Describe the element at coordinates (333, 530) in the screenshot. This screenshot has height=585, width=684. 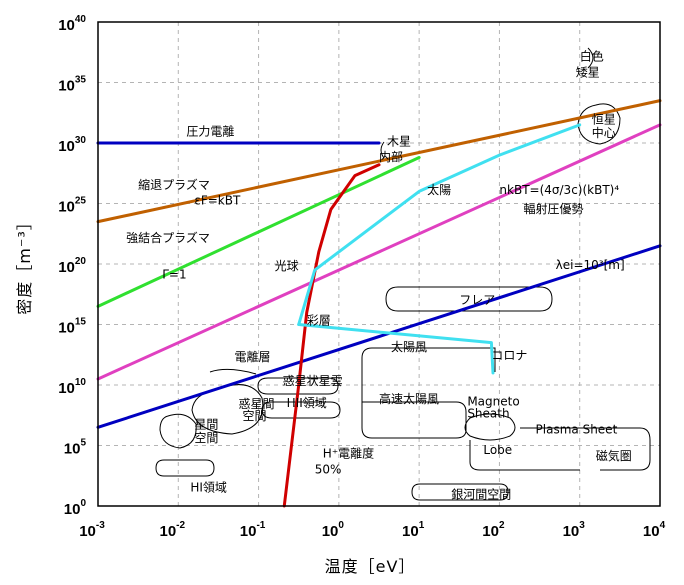
I see `x-tick-label: 10⁰` at that location.